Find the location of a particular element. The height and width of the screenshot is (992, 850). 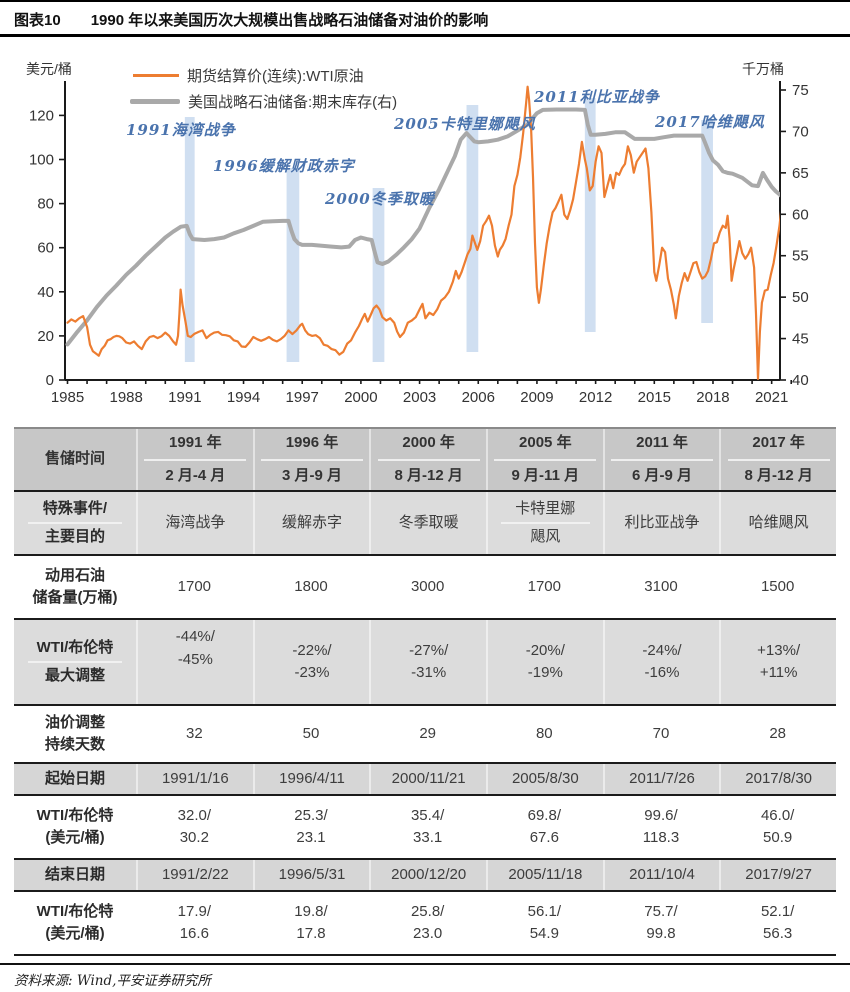

svg-text: 2012 is located at coordinates (595, 397).